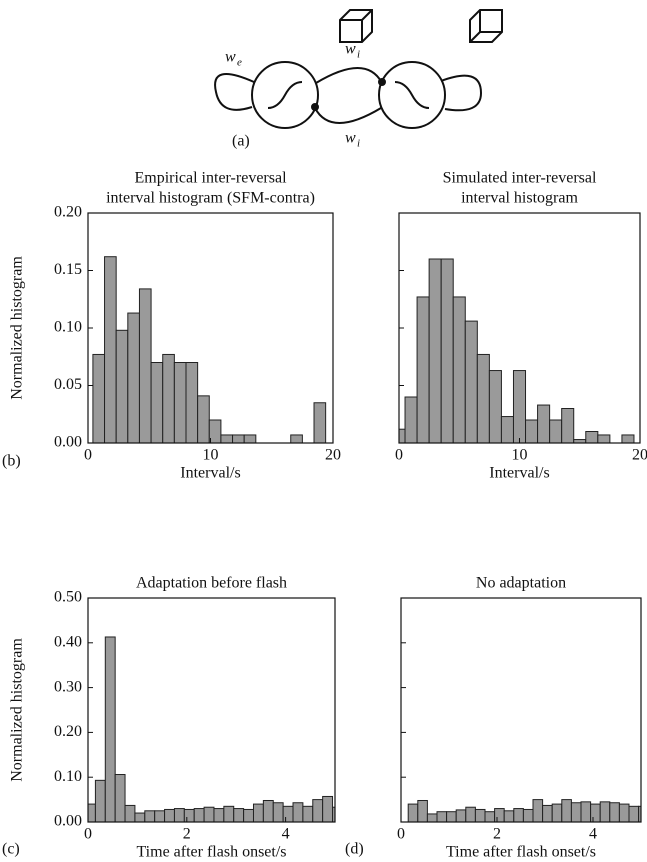 This screenshot has width=647, height=862. What do you see at coordinates (519, 198) in the screenshot?
I see `chart-title: interval histogram` at bounding box center [519, 198].